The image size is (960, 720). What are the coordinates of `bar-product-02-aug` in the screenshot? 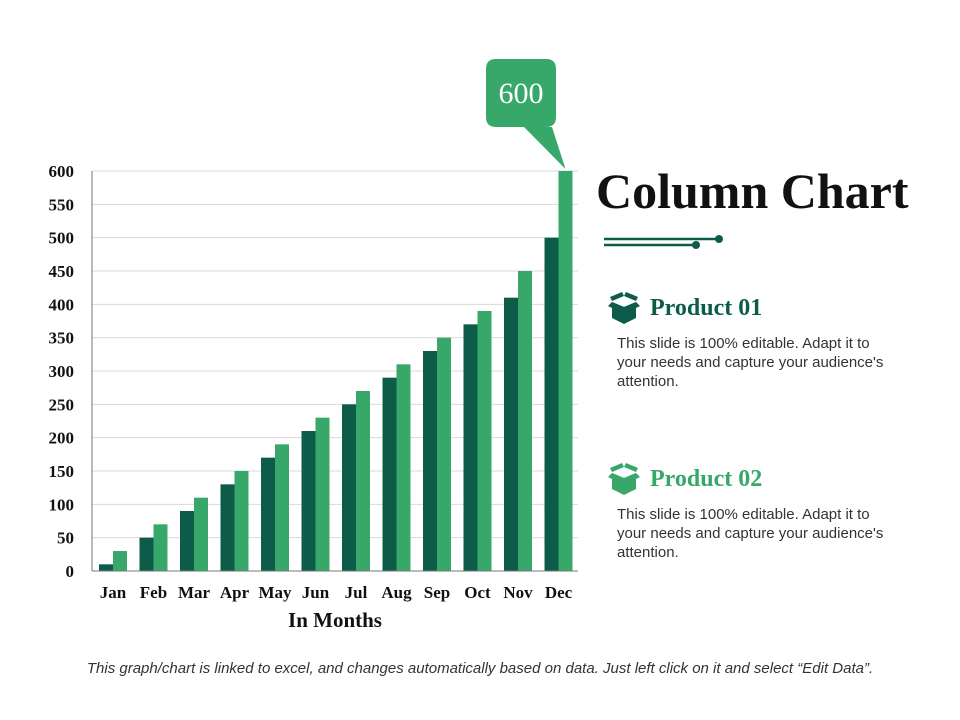 It's located at (403, 467).